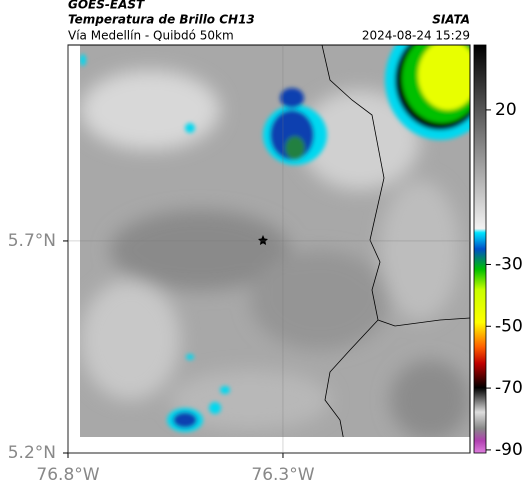 This screenshot has width=526, height=495. I want to click on colorbar-label: -50, so click(509, 326).